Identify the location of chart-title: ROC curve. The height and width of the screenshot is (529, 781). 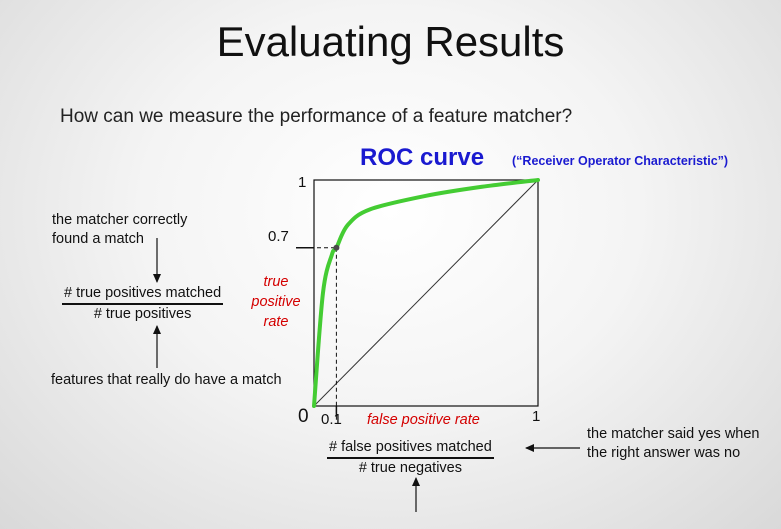
(422, 157).